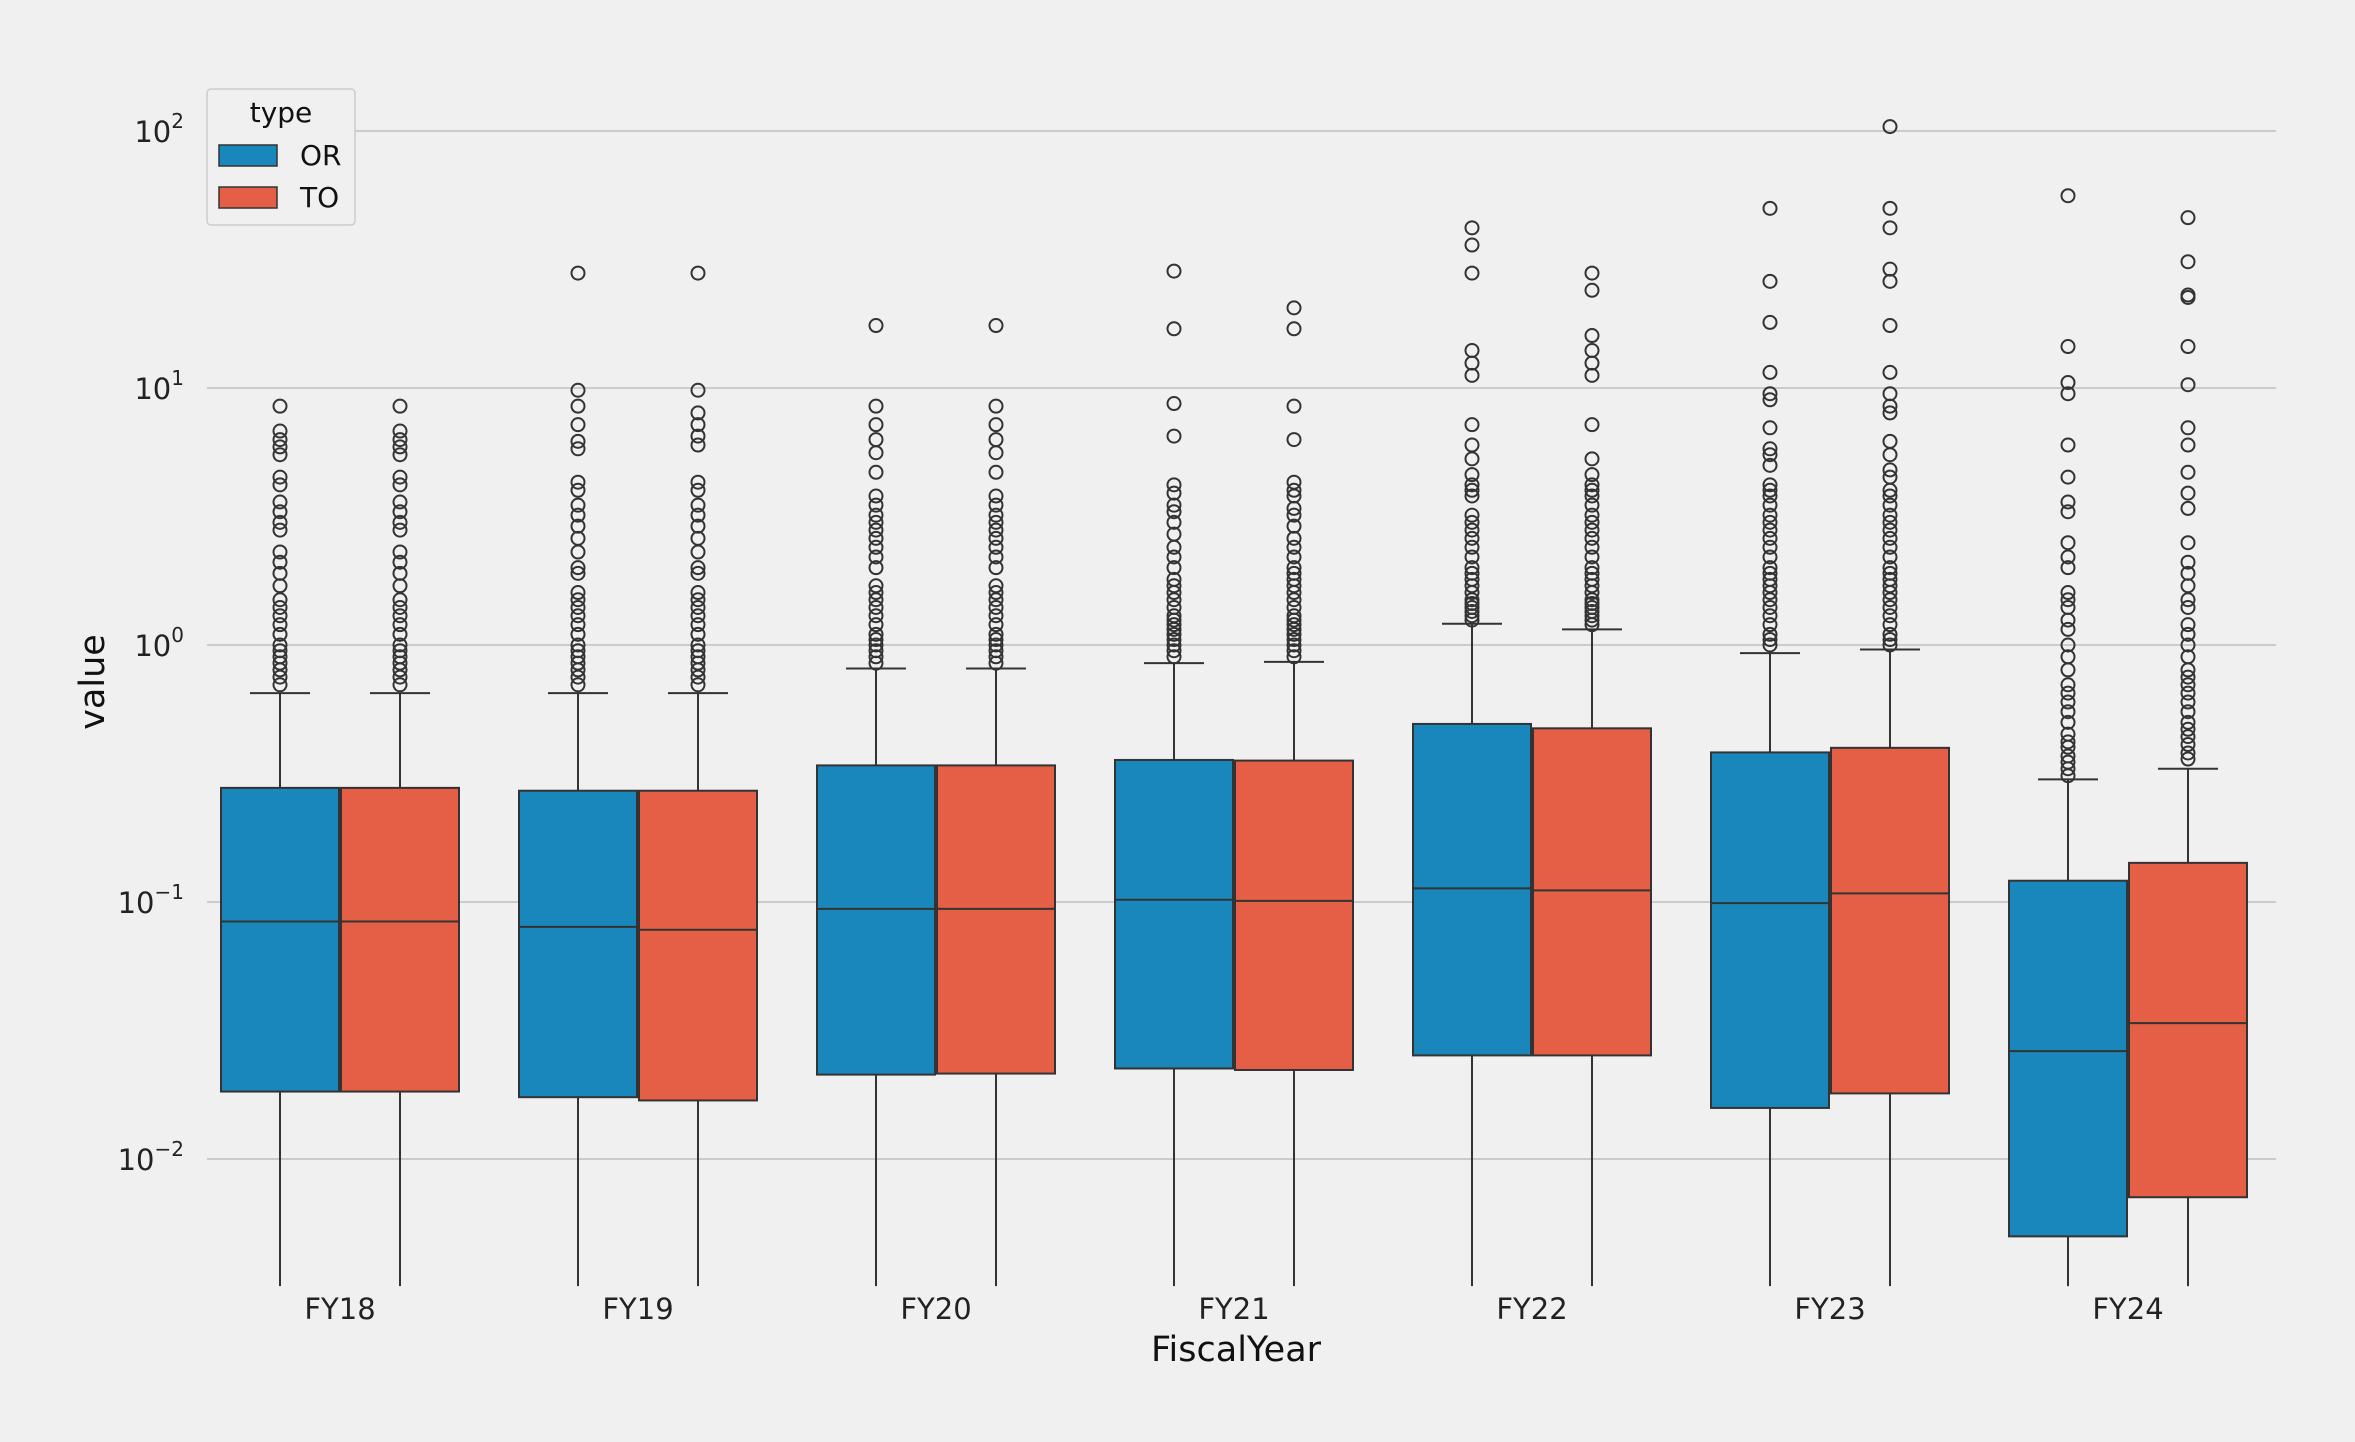 The image size is (2355, 1442). I want to click on y-tick-label: 10⁰, so click(159, 643).